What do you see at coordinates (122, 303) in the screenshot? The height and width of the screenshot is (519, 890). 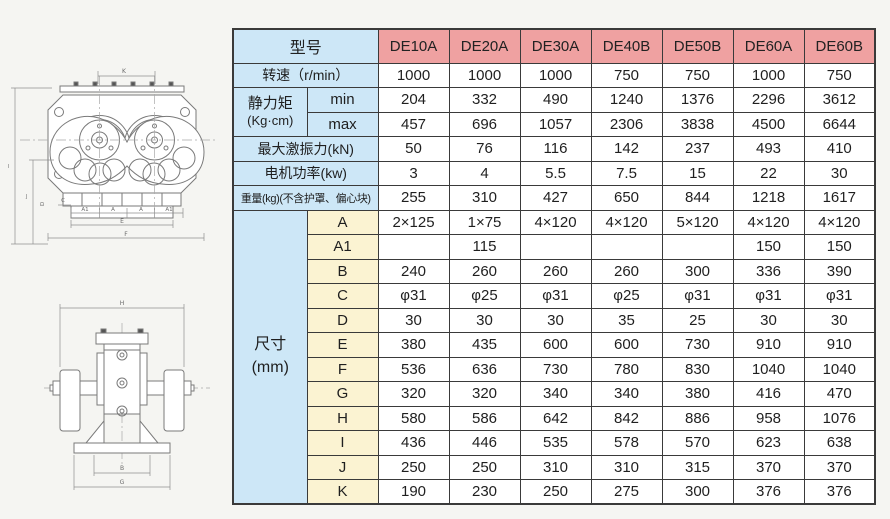 I see `dim-label-h: H` at bounding box center [122, 303].